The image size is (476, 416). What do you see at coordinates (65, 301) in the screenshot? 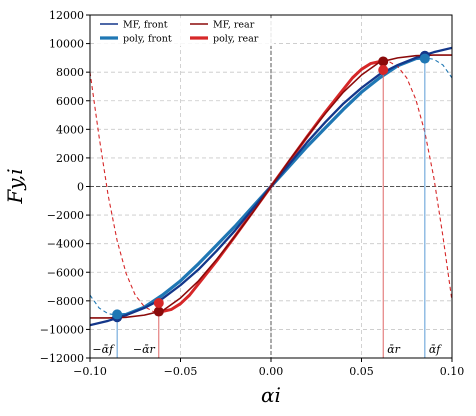
I see `y-tick-label: −8000` at bounding box center [65, 301].